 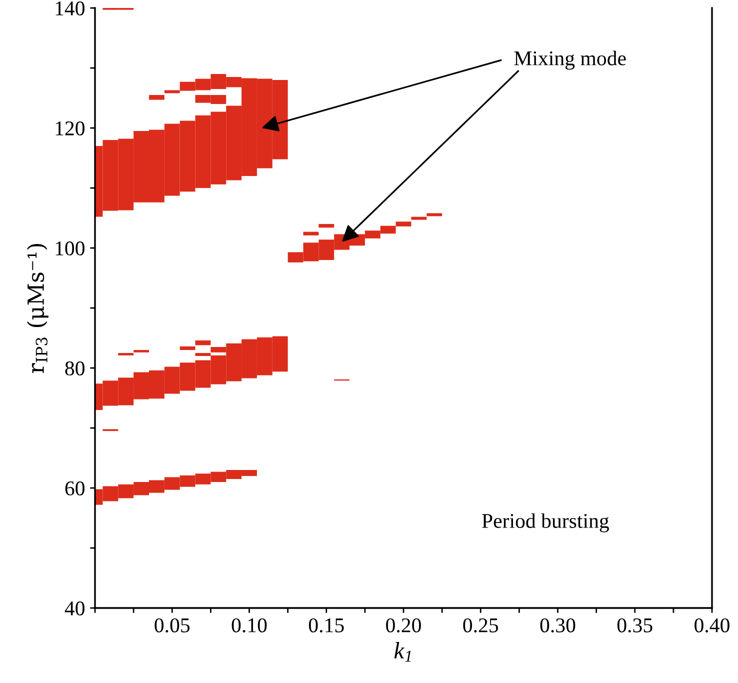 What do you see at coordinates (70, 128) in the screenshot?
I see `y-tick-label: 120` at bounding box center [70, 128].